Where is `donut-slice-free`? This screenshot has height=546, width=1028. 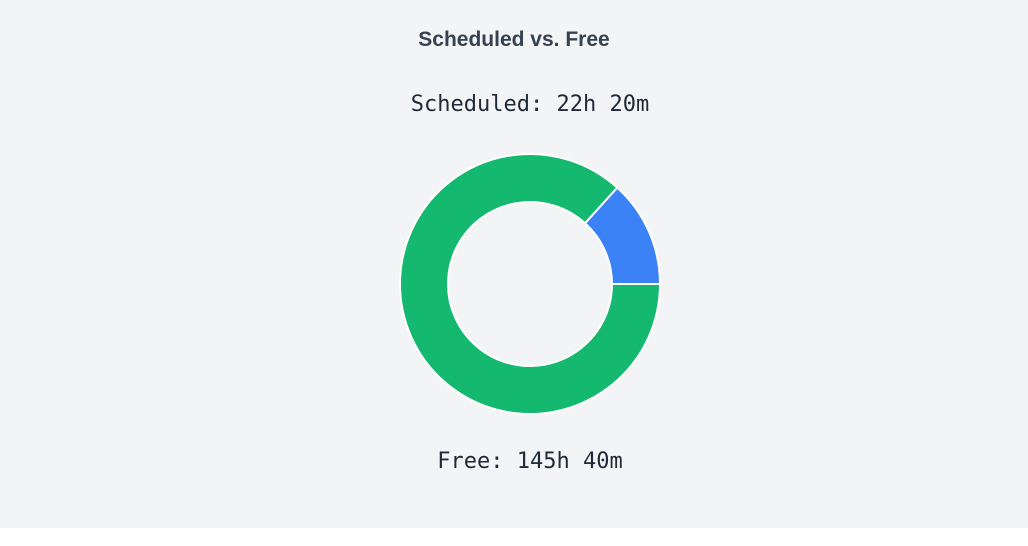 donut-slice-free is located at coordinates (530, 284).